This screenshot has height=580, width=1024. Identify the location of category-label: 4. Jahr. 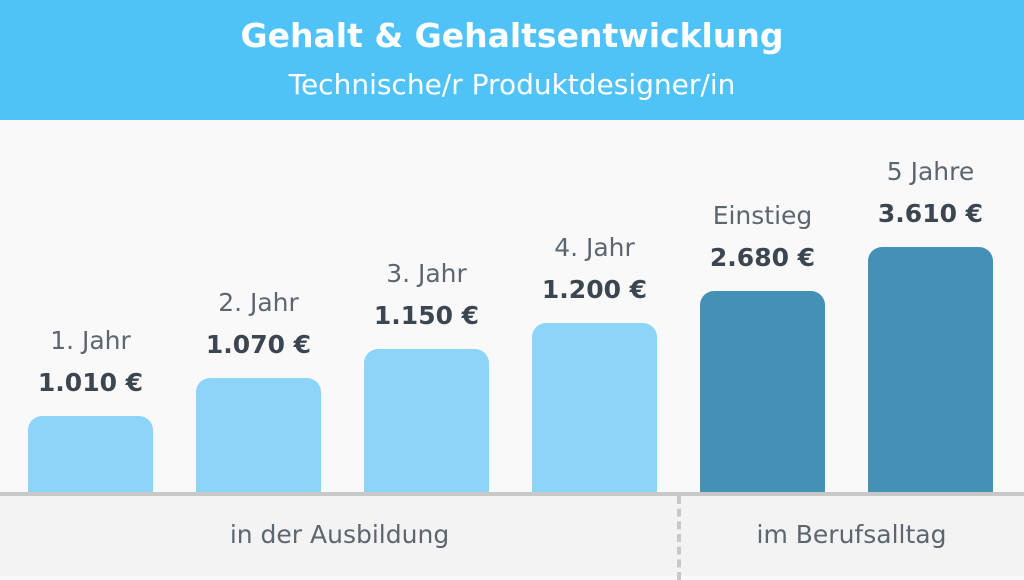
(594, 247).